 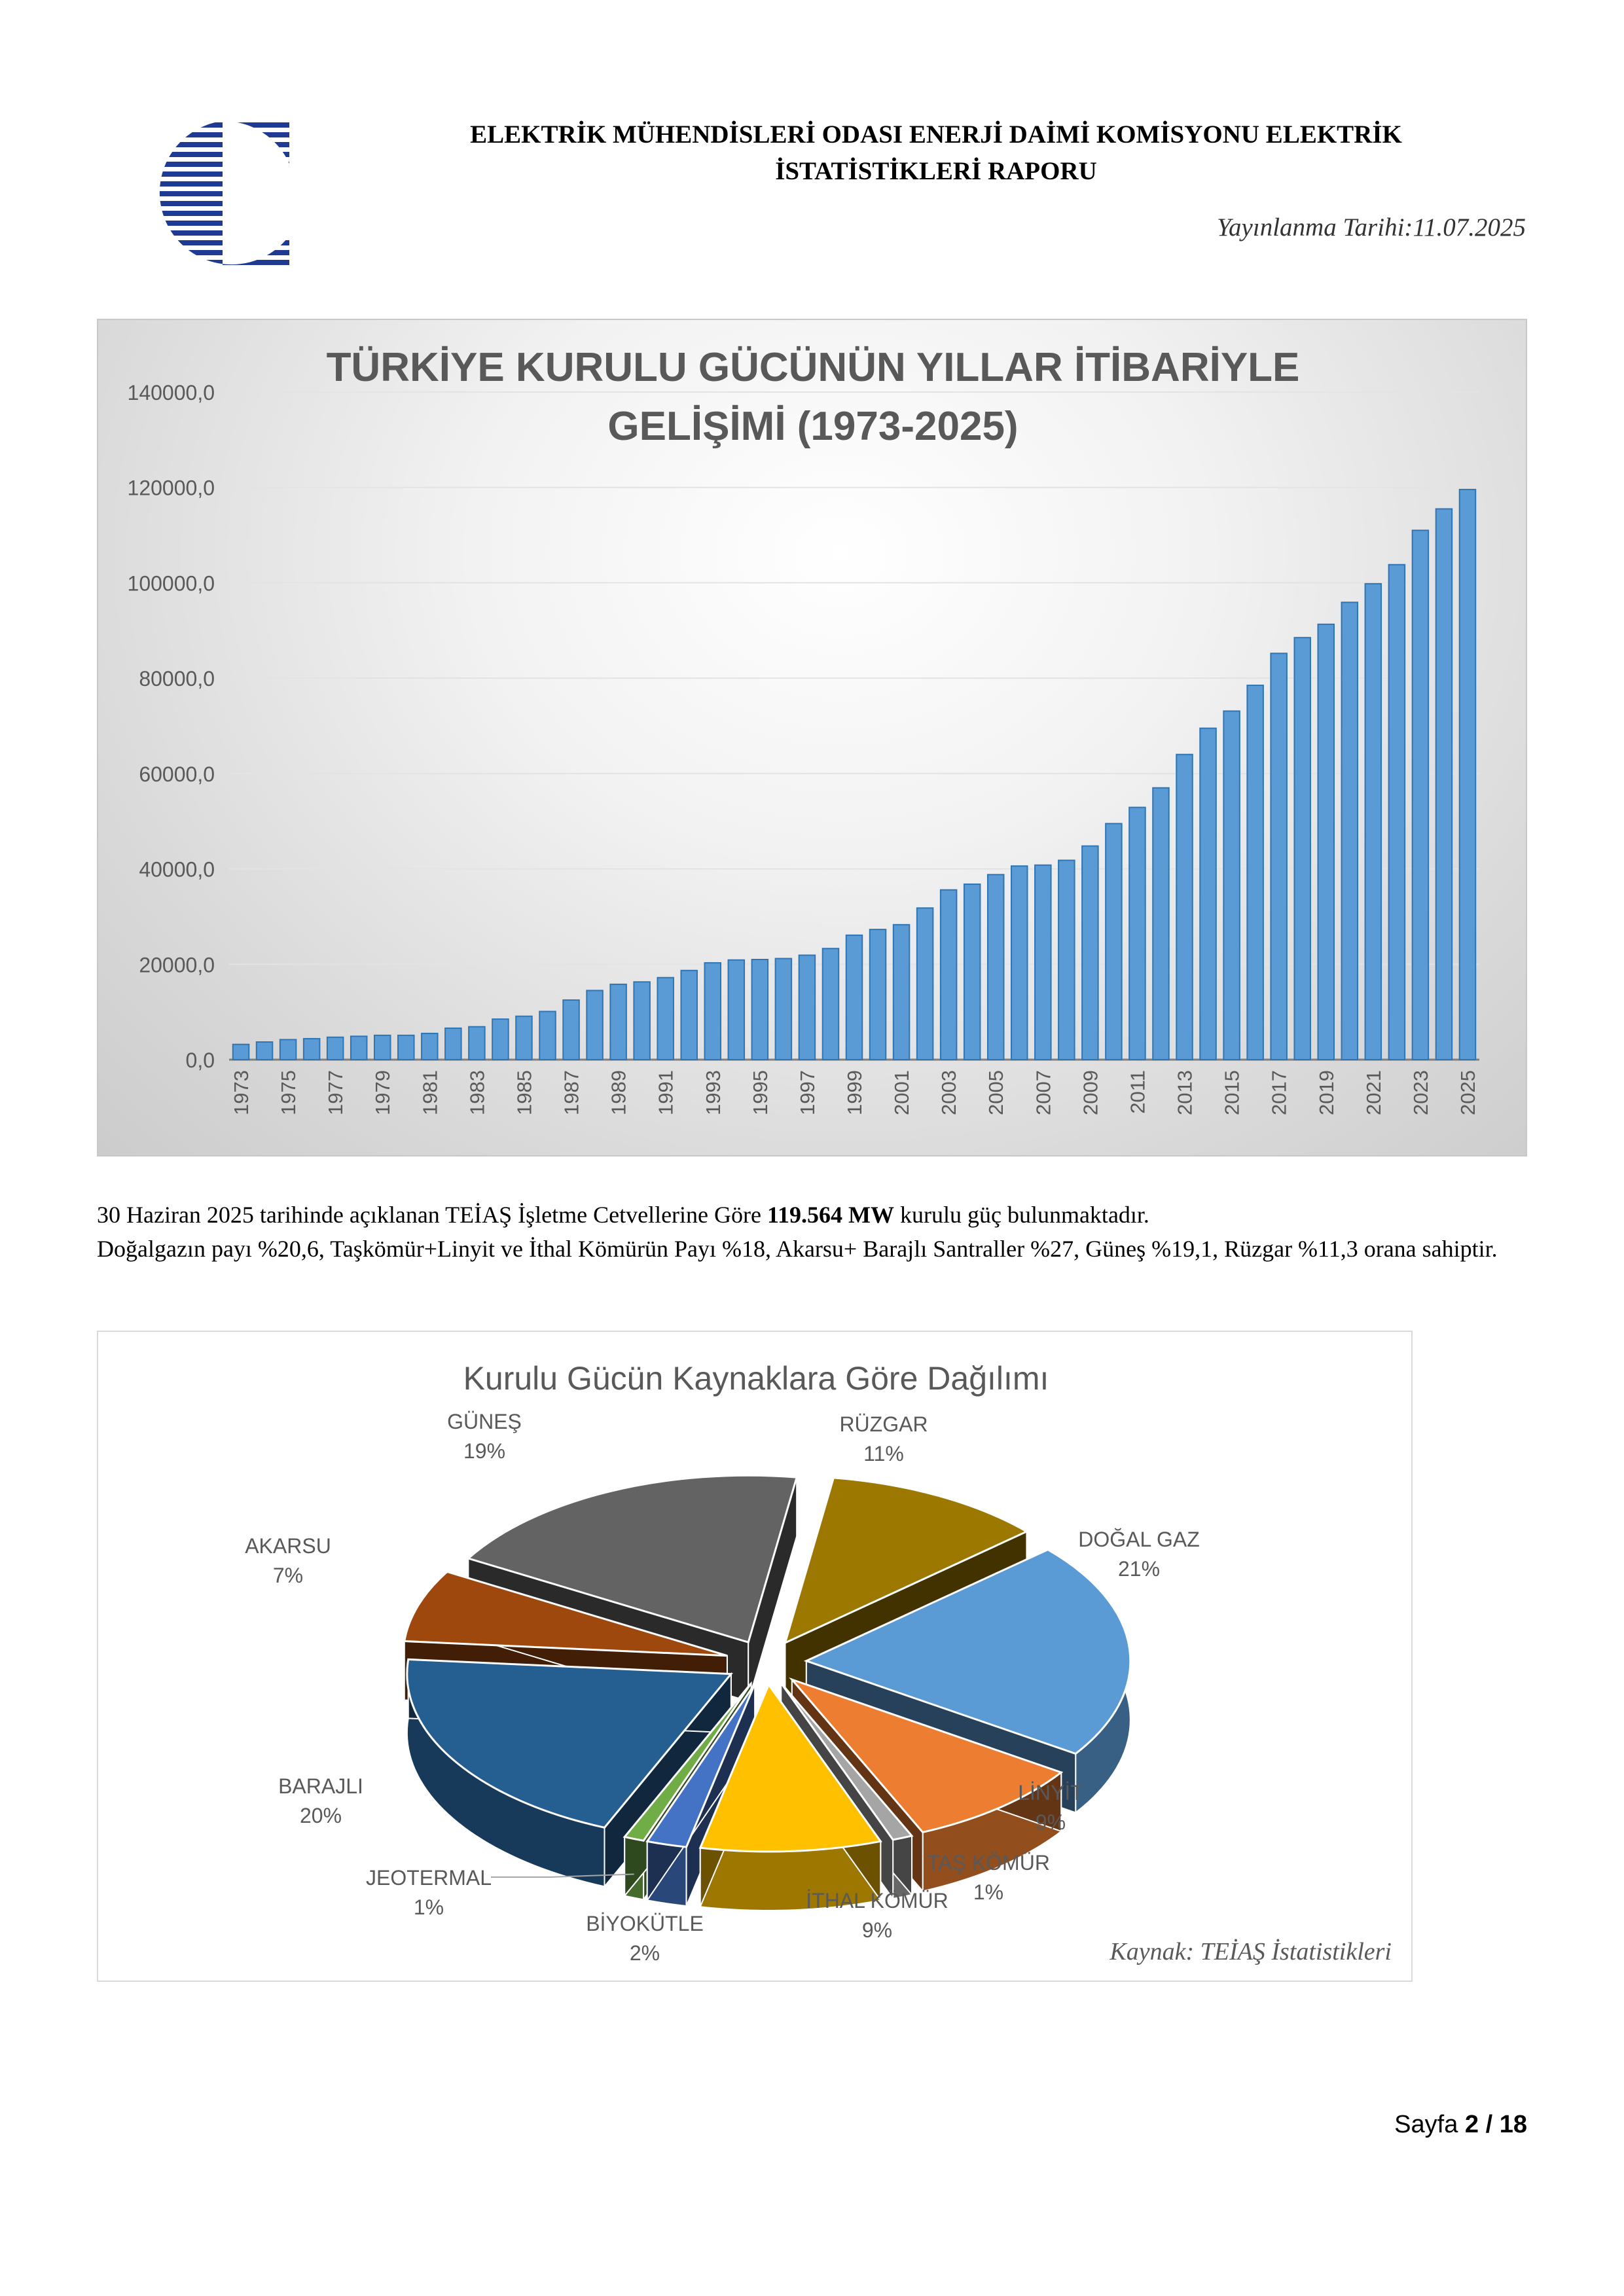 I want to click on y-tick-label: 40000,0, so click(x=177, y=870).